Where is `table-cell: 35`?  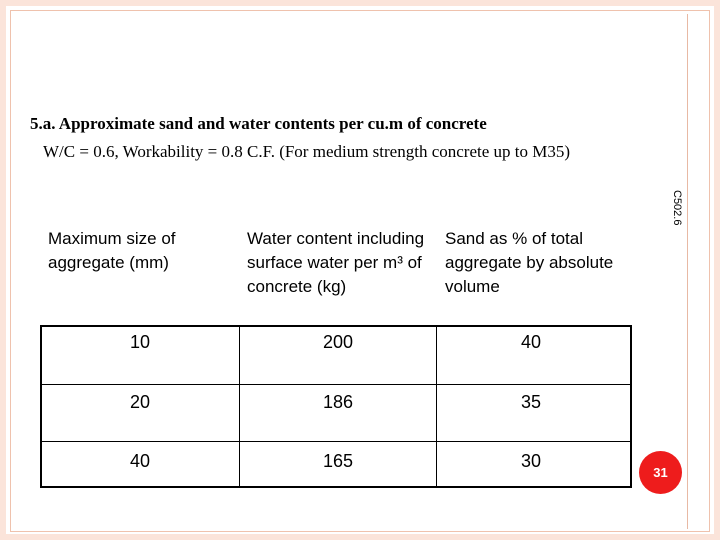 table-cell: 35 is located at coordinates (531, 402).